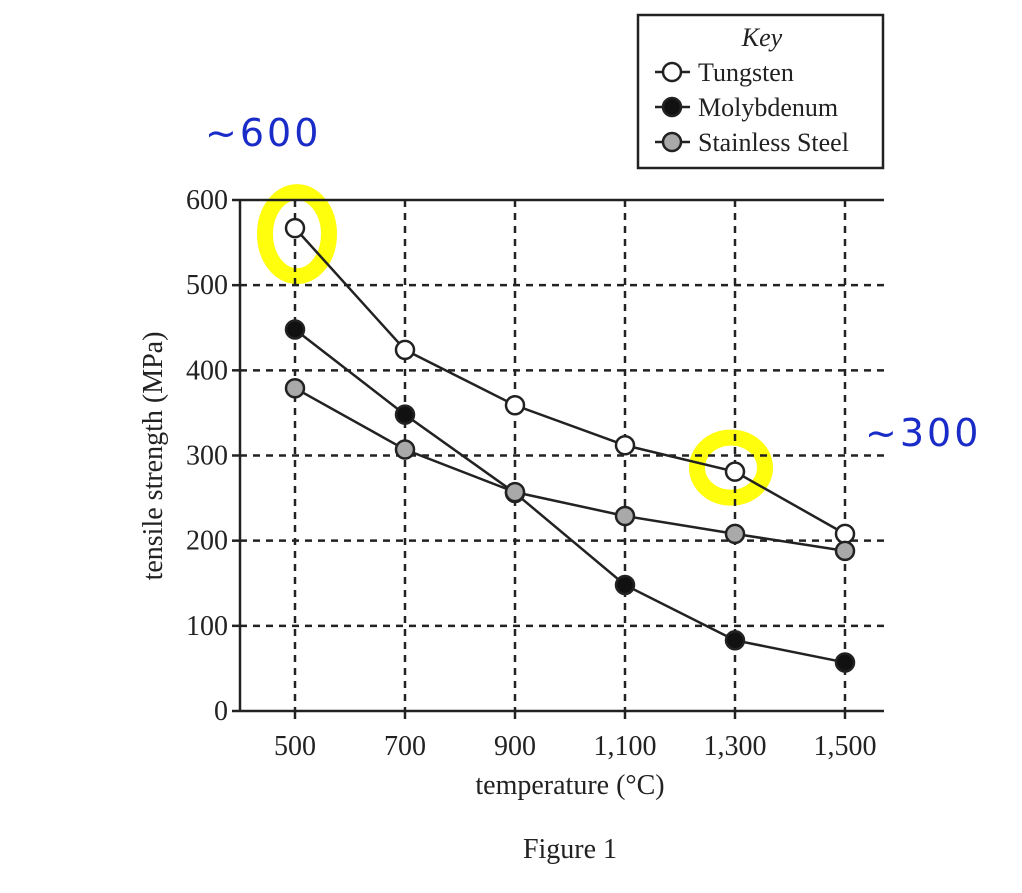  What do you see at coordinates (405, 746) in the screenshot?
I see `x-tick-label: 700` at bounding box center [405, 746].